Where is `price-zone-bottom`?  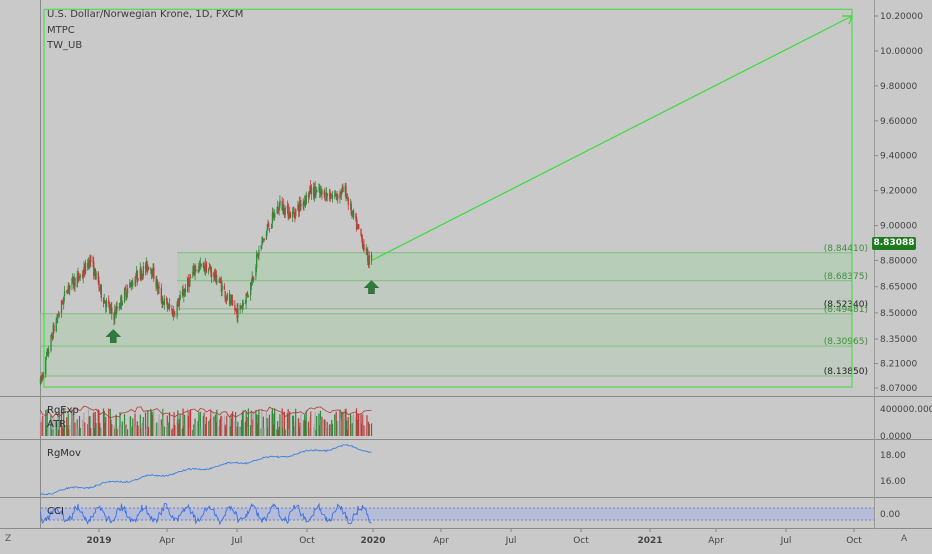
price-zone-bottom is located at coordinates (446, 361).